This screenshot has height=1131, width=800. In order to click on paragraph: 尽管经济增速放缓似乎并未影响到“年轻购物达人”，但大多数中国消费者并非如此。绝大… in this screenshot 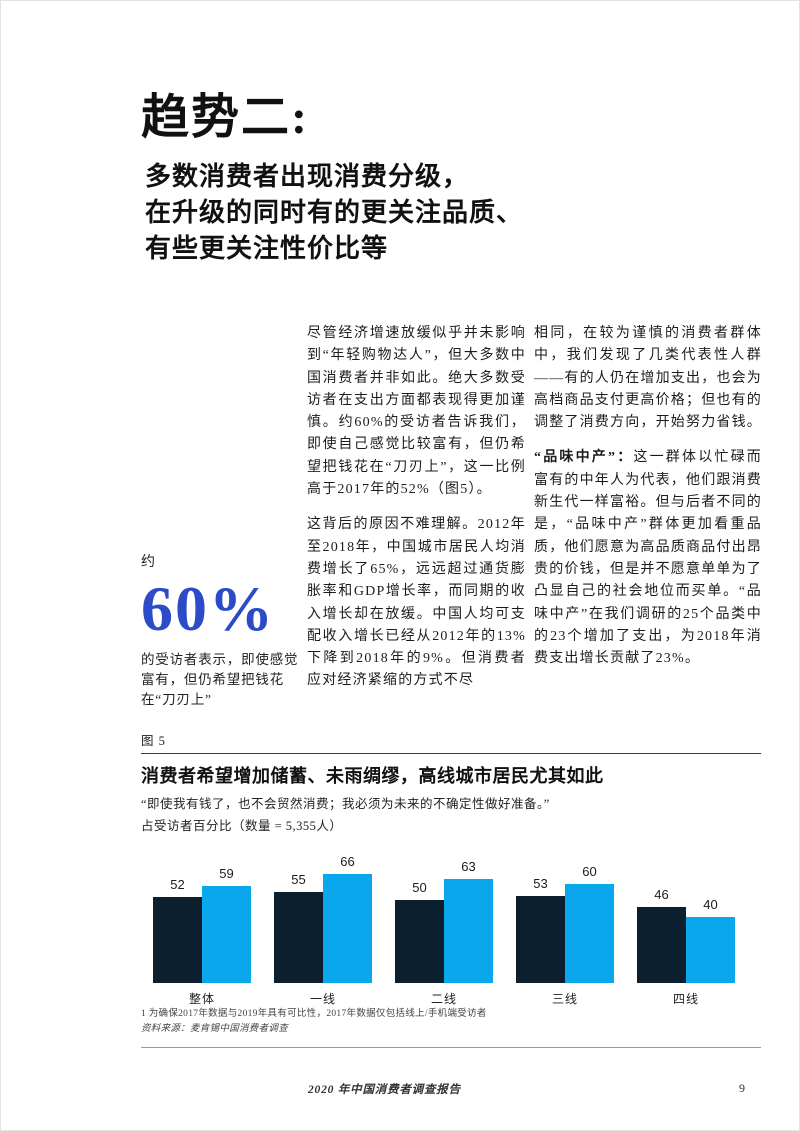, I will do `click(416, 412)`.